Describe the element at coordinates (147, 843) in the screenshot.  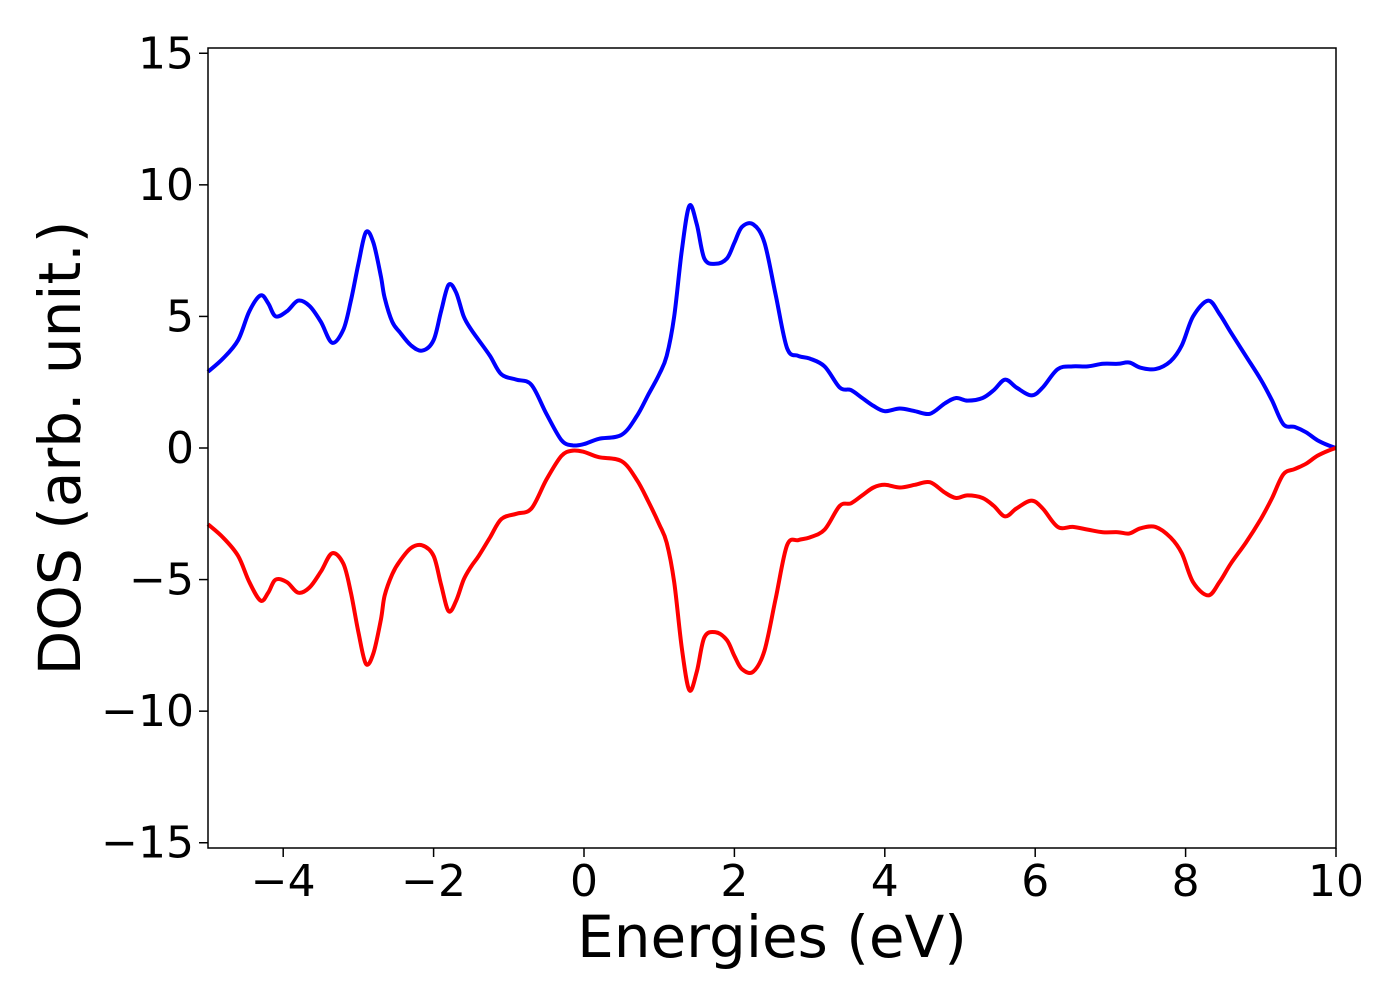
I see `y-tick-label: −15` at that location.